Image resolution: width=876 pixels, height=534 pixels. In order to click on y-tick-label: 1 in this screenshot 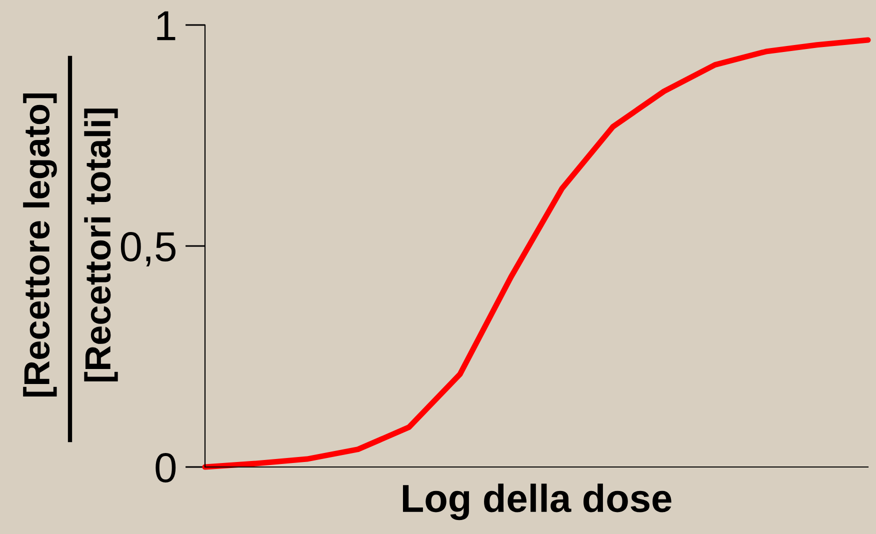, I will do `click(166, 25)`.